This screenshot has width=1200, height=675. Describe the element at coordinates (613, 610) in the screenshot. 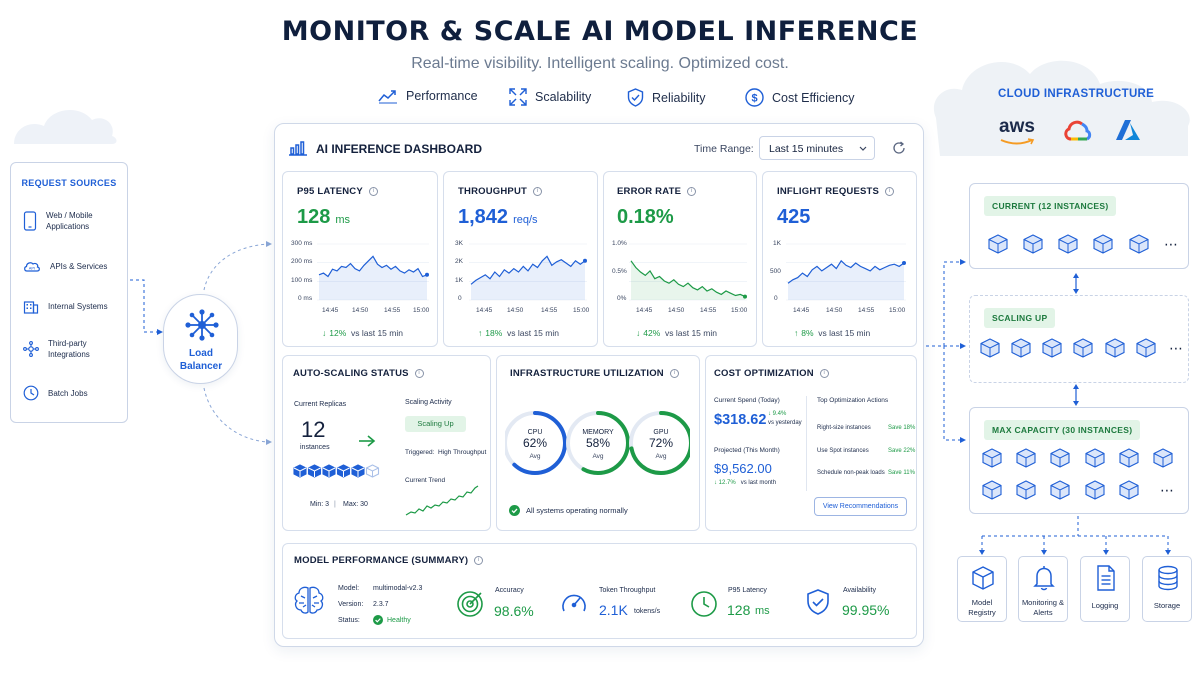

I see `stat-value: 2.1K` at that location.